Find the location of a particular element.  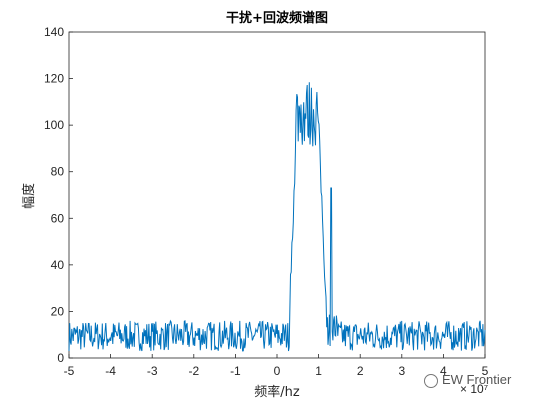

y-tick-label: 140 is located at coordinates (54, 32).